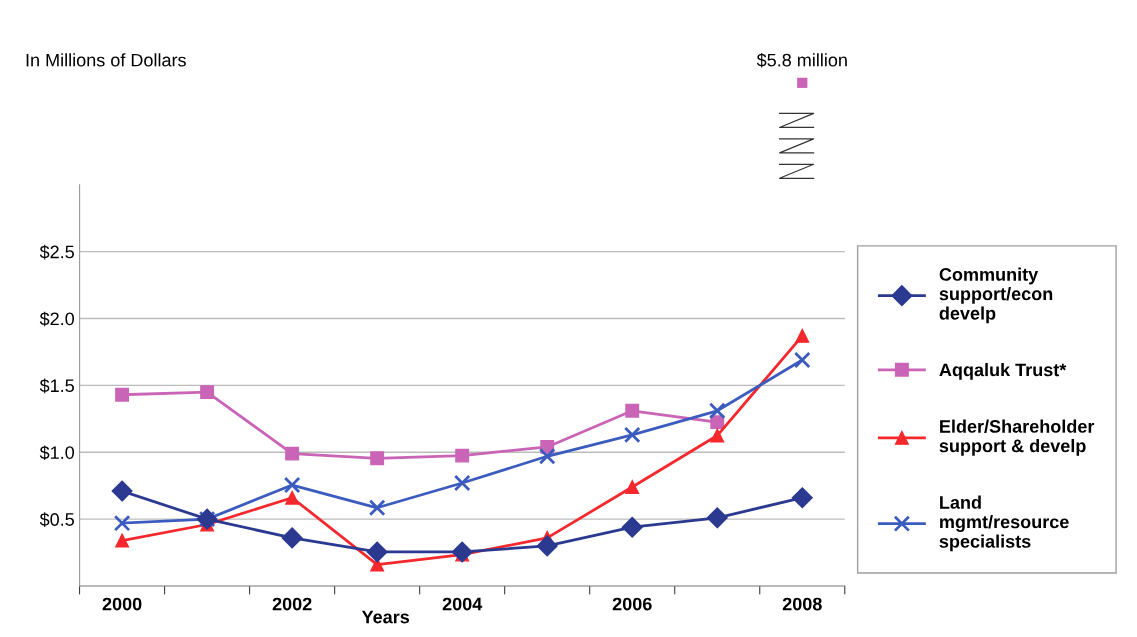  I want to click on x-axis-title: Years, so click(385, 617).